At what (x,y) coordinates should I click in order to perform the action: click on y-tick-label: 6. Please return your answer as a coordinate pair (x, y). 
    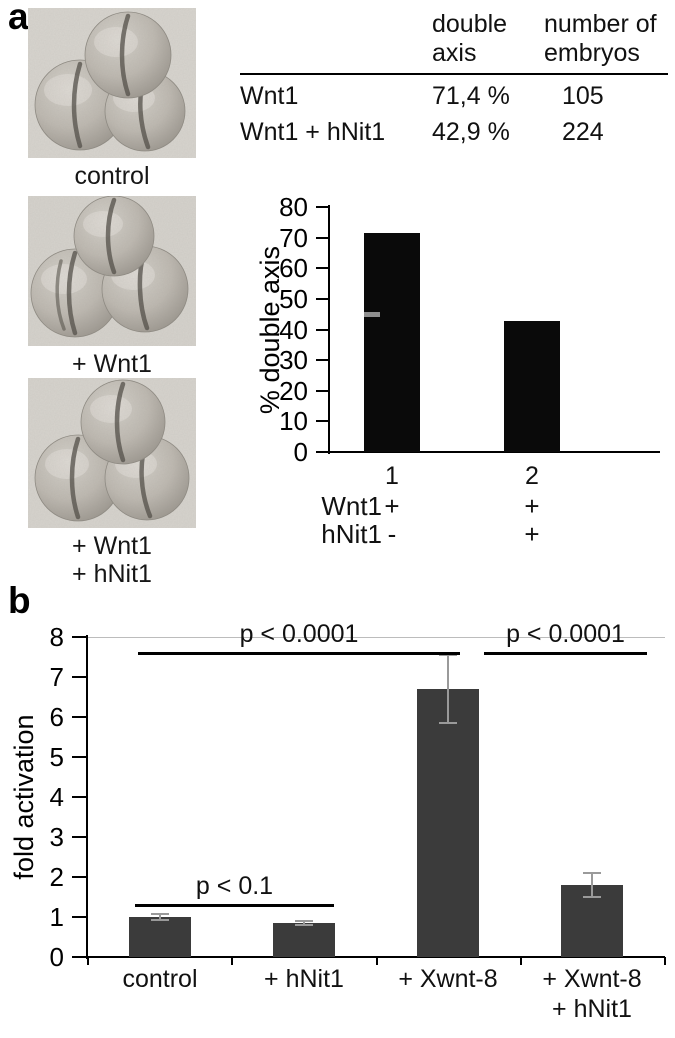
    Looking at the image, I should click on (56, 717).